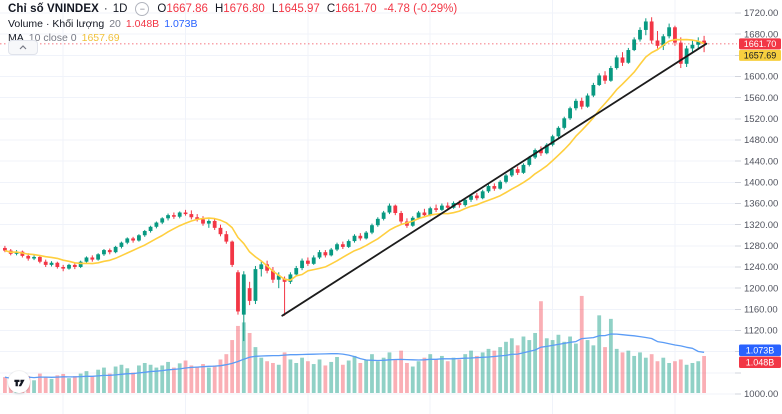 The image size is (782, 414). Describe the element at coordinates (761, 119) in the screenshot. I see `price-axis-label: 1520.00` at that location.